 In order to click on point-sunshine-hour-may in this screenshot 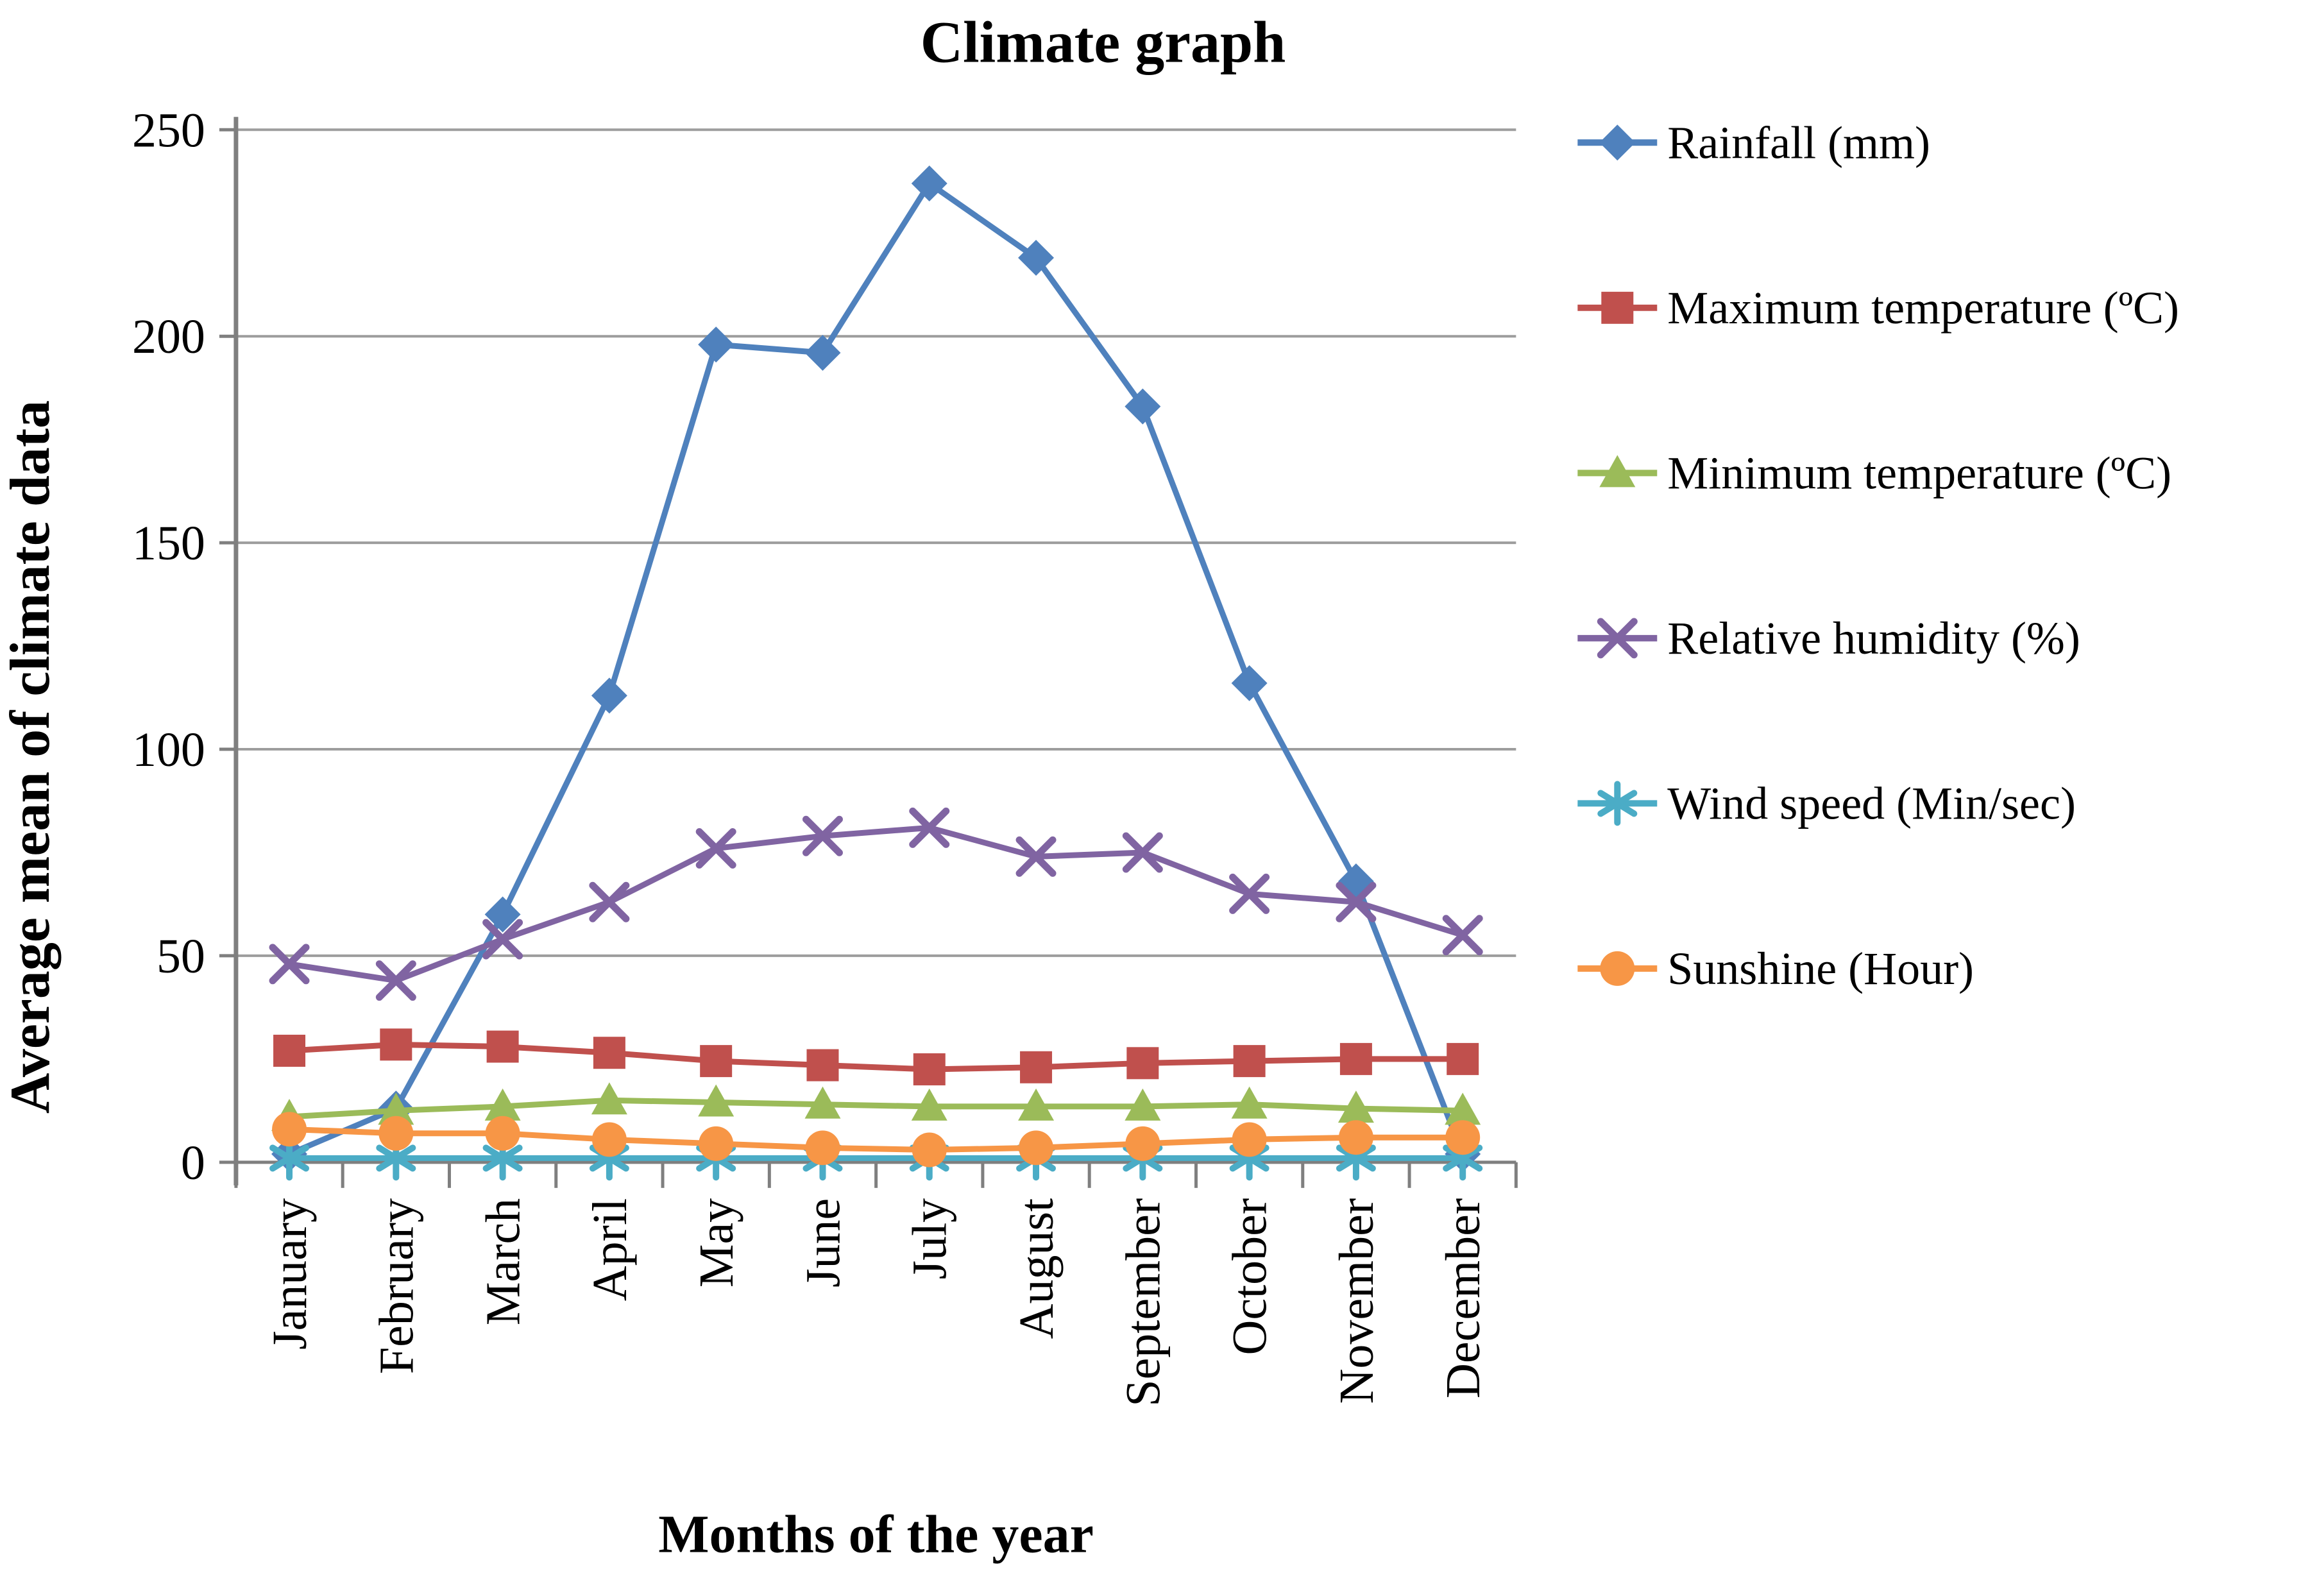, I will do `click(716, 1143)`.